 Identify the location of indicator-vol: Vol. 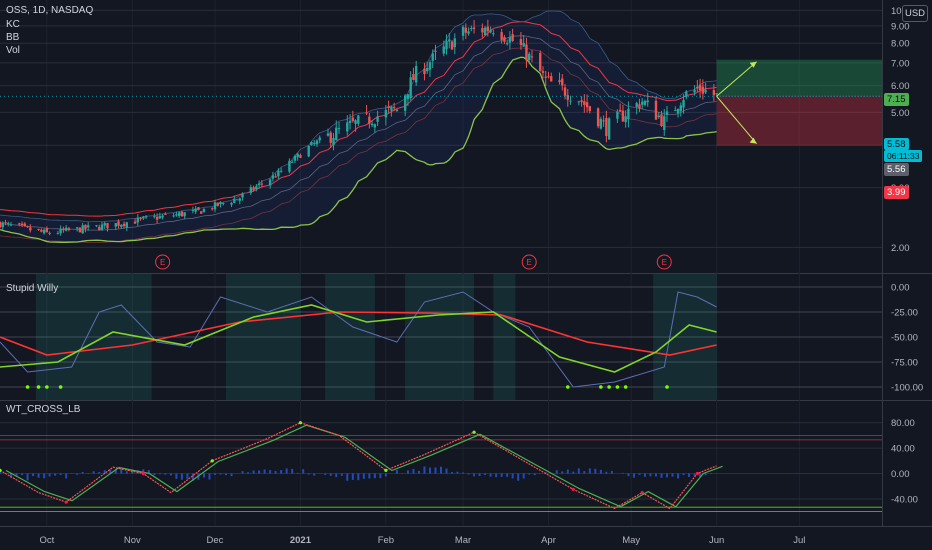
(13, 50).